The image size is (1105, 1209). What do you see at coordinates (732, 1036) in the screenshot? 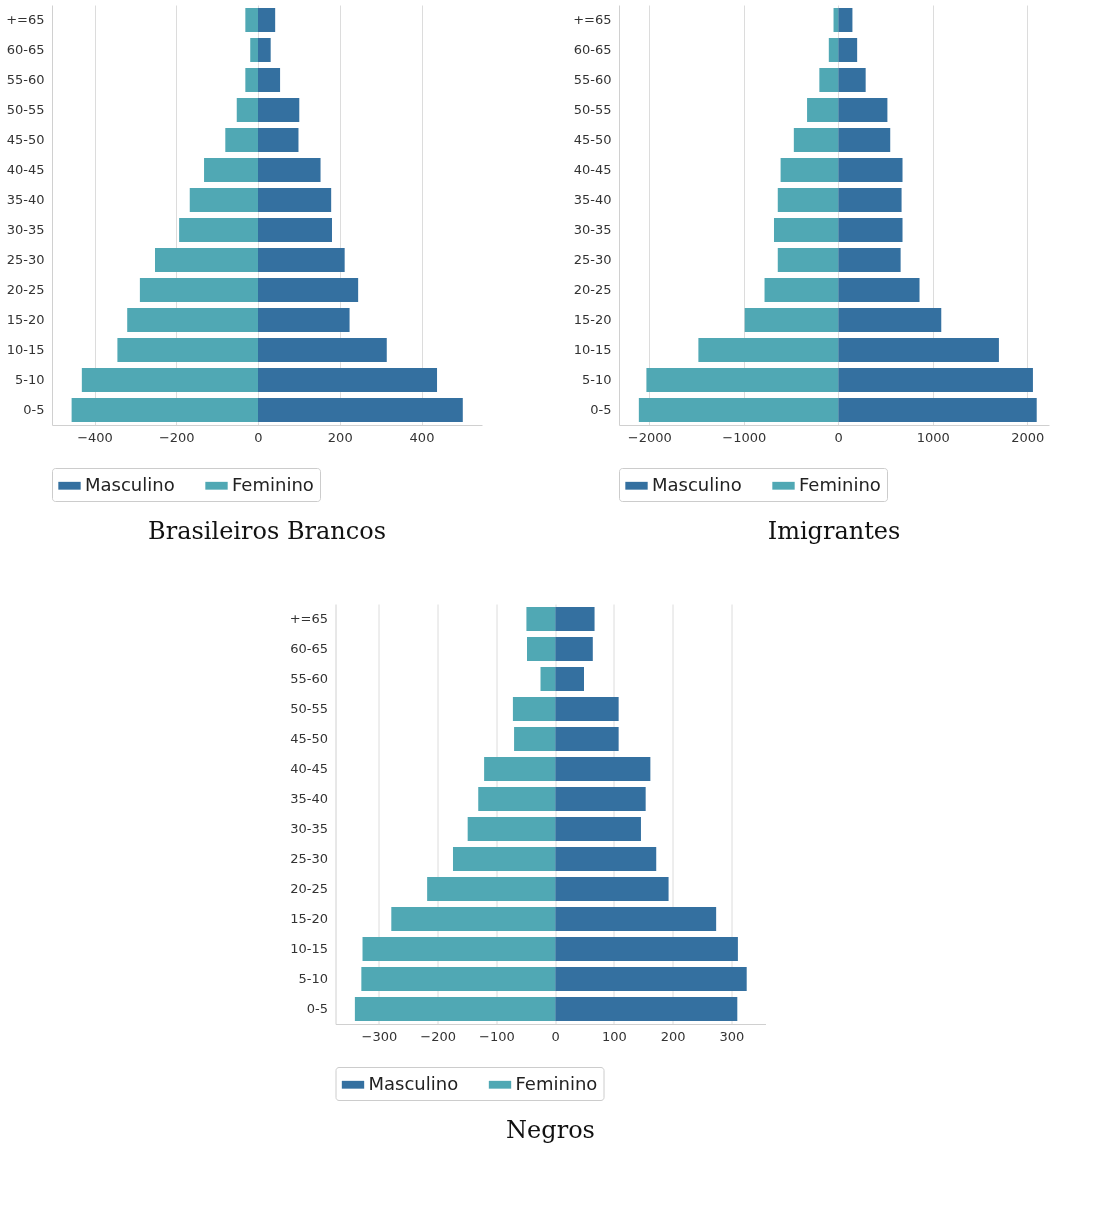
I see `x-tick-label: 300` at bounding box center [732, 1036].